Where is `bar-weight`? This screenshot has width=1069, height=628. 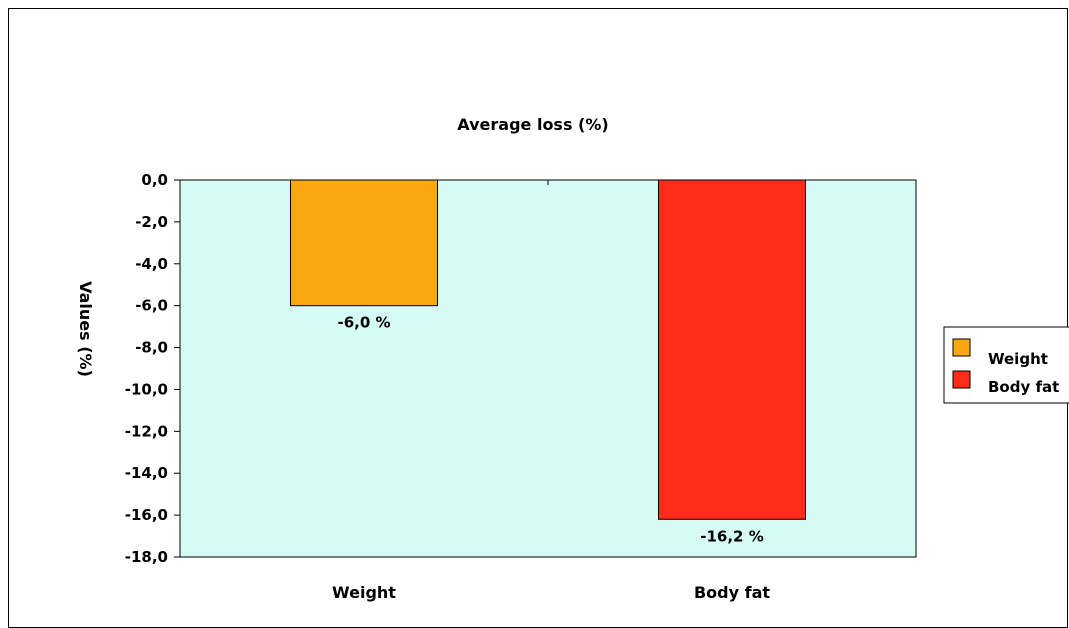
bar-weight is located at coordinates (364, 243).